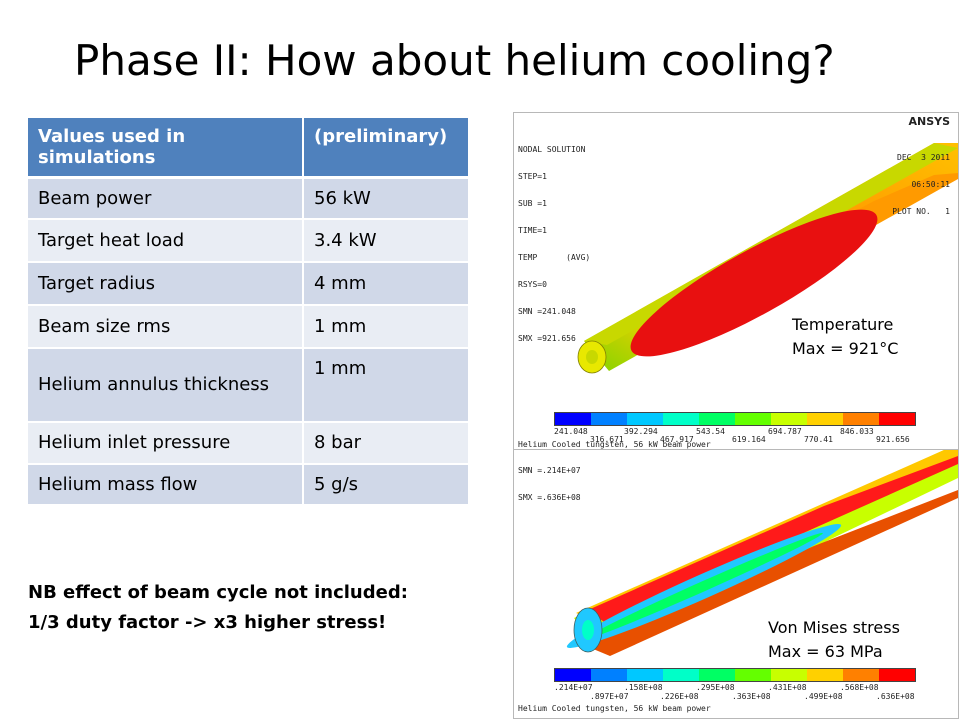  What do you see at coordinates (679, 696) in the screenshot?
I see `colorbar-label: .226E+08` at bounding box center [679, 696].